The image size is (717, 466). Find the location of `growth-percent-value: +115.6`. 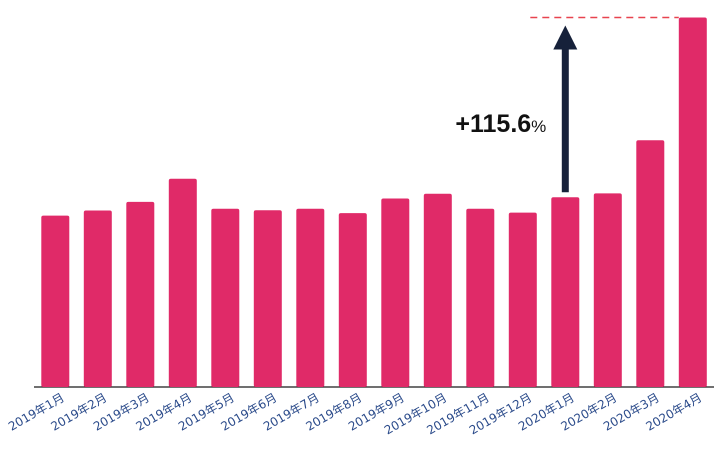

growth-percent-value: +115.6 is located at coordinates (493, 124).